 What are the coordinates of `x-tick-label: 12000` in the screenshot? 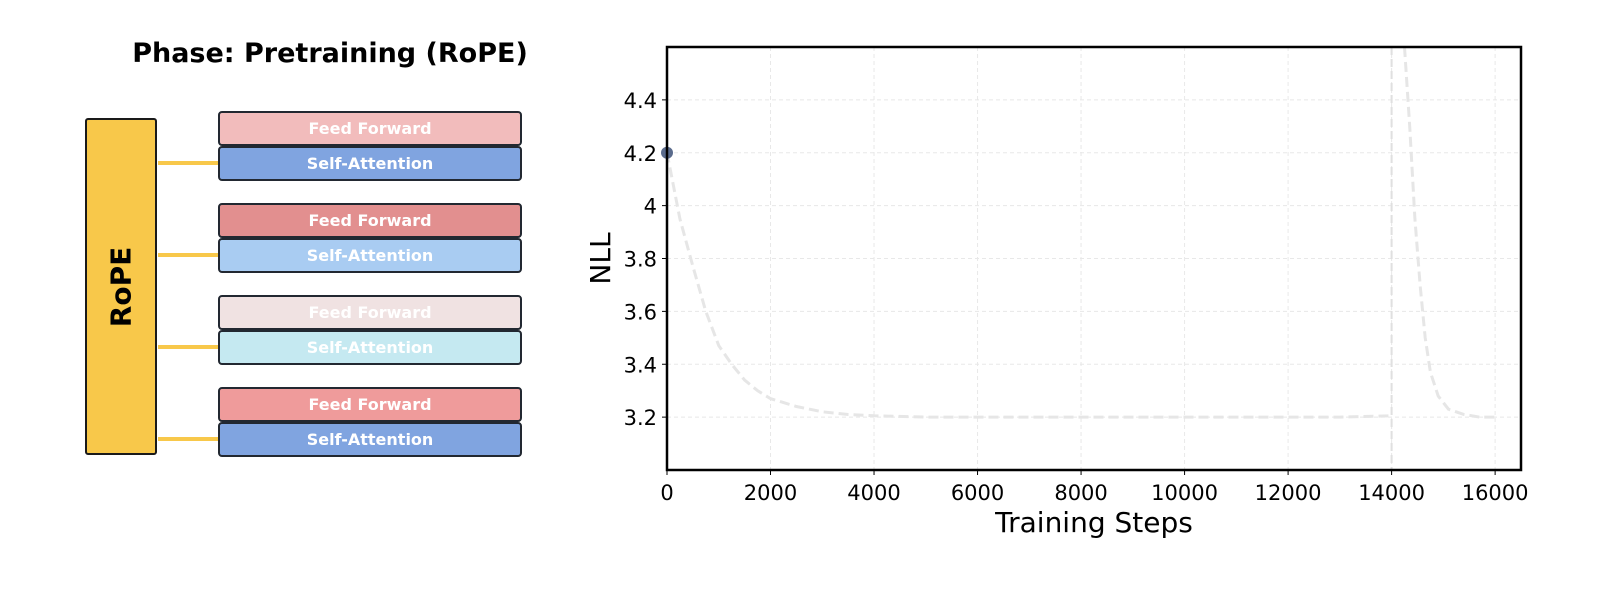 It's located at (1288, 493).